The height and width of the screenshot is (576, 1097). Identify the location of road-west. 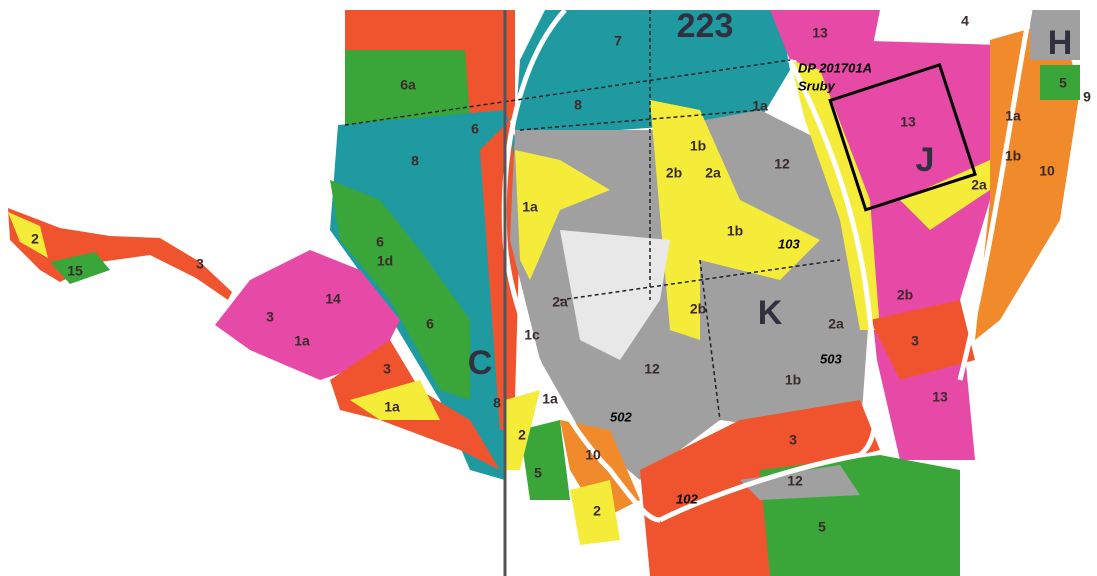
(581, 265).